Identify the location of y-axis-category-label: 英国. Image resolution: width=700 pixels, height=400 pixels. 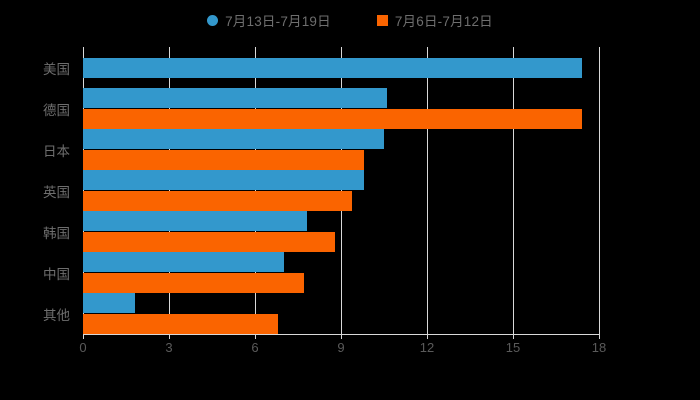
(56, 192).